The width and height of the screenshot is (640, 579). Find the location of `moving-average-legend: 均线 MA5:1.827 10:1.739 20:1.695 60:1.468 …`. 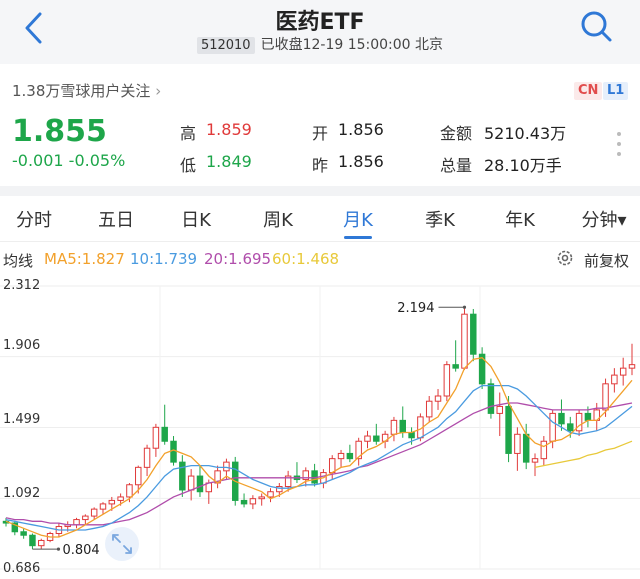

moving-average-legend: 均线 MA5:1.827 10:1.739 20:1.695 60:1.468 … is located at coordinates (320, 259).